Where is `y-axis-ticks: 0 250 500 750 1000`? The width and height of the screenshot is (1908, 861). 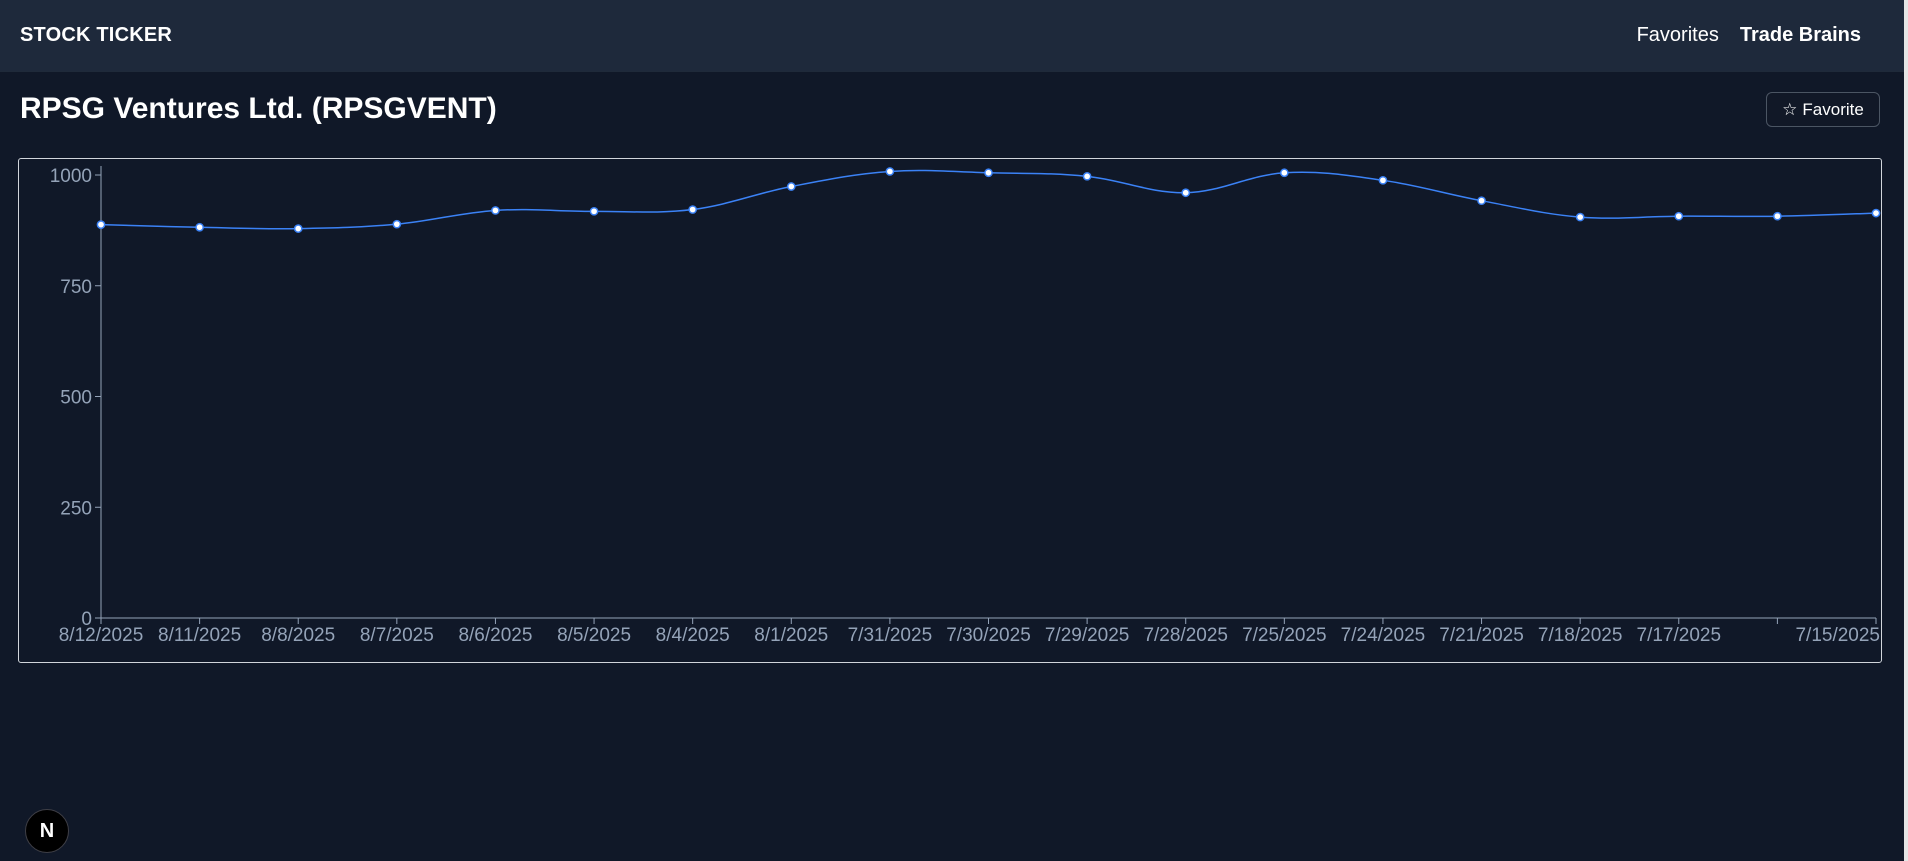 y-axis-ticks: 0 250 500 750 1000 is located at coordinates (75, 398).